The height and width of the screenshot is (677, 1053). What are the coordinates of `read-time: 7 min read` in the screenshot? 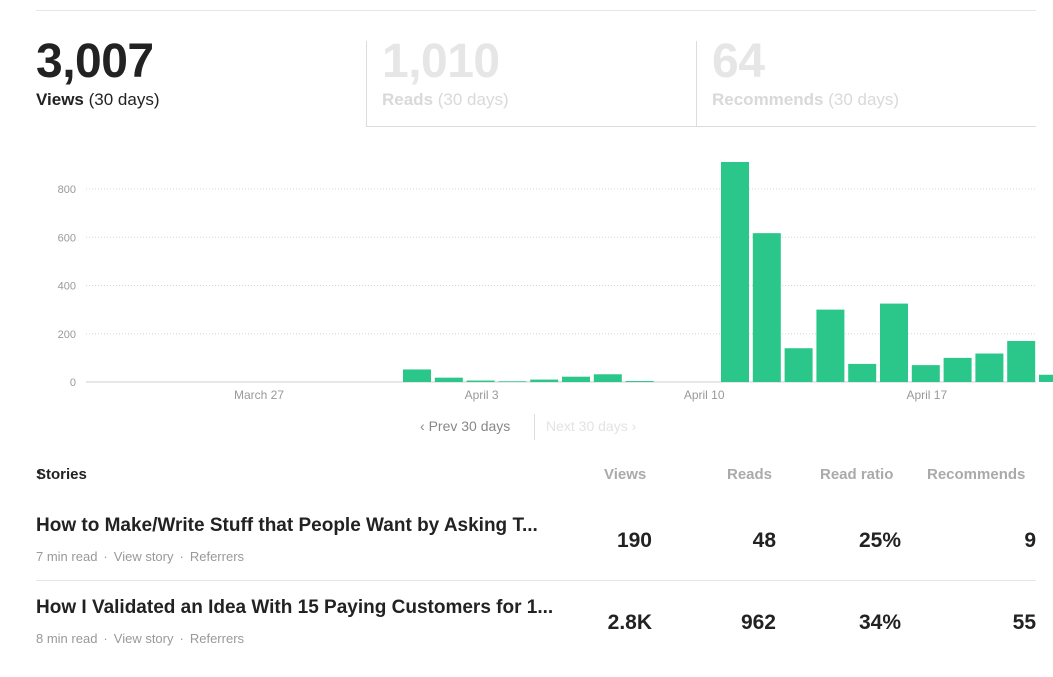 It's located at (67, 556).